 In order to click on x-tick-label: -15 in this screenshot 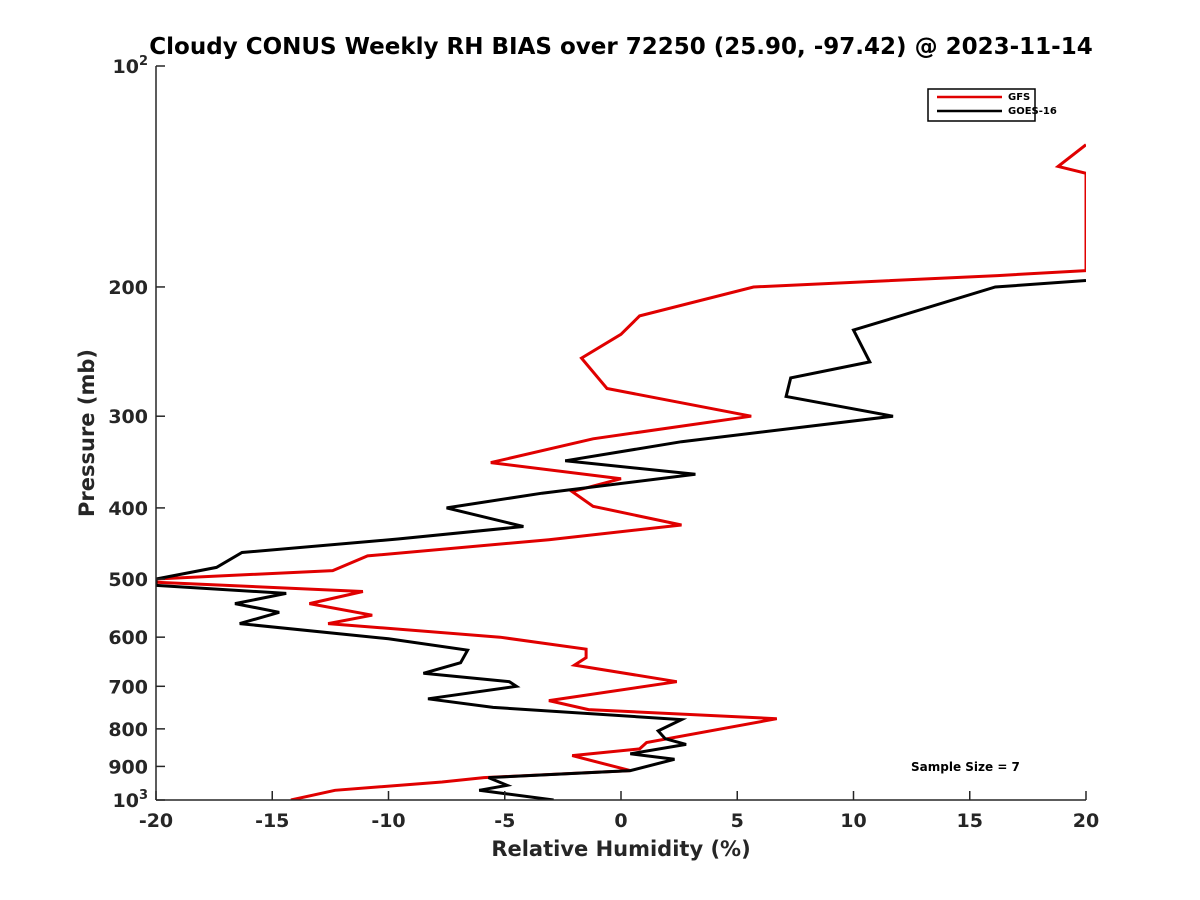, I will do `click(272, 821)`.